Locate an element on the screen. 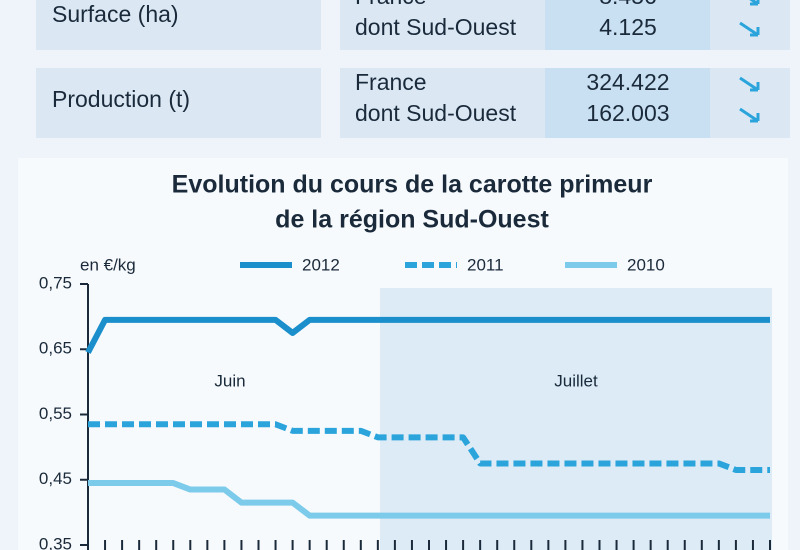 This screenshot has width=800, height=550. annotation: Juillet is located at coordinates (576, 380).